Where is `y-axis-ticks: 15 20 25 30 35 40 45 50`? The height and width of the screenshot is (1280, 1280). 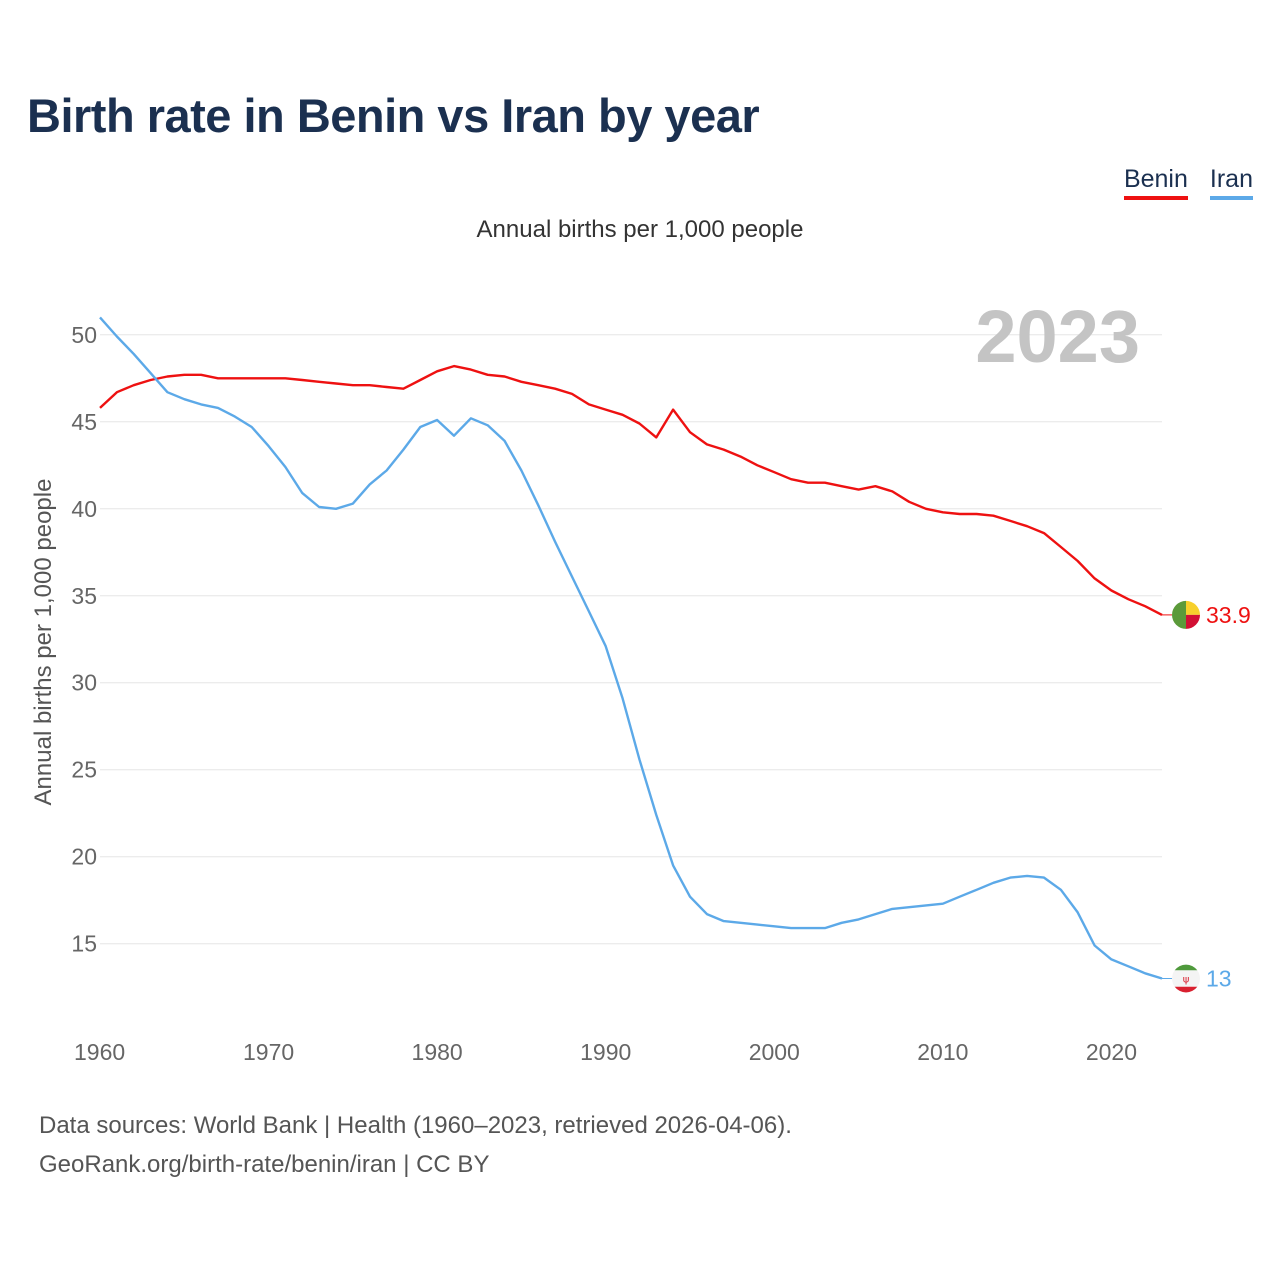
y-axis-ticks: 15 20 25 30 35 40 45 50 is located at coordinates (84, 639).